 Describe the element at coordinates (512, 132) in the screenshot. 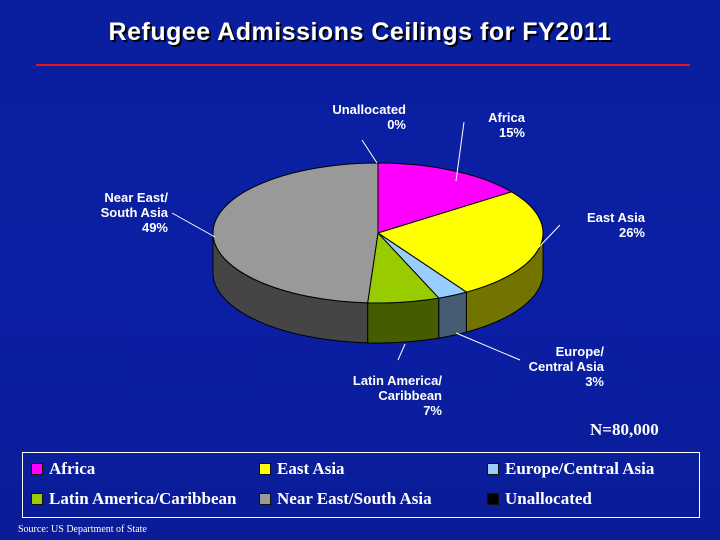

I see `callout-label-africa: 15%` at that location.